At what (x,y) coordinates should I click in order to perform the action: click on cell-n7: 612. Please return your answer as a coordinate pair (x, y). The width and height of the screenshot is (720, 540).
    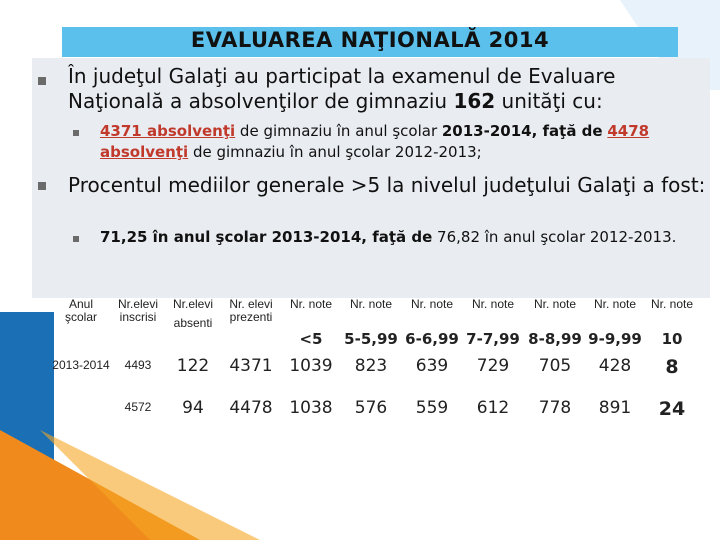
    Looking at the image, I should click on (493, 408).